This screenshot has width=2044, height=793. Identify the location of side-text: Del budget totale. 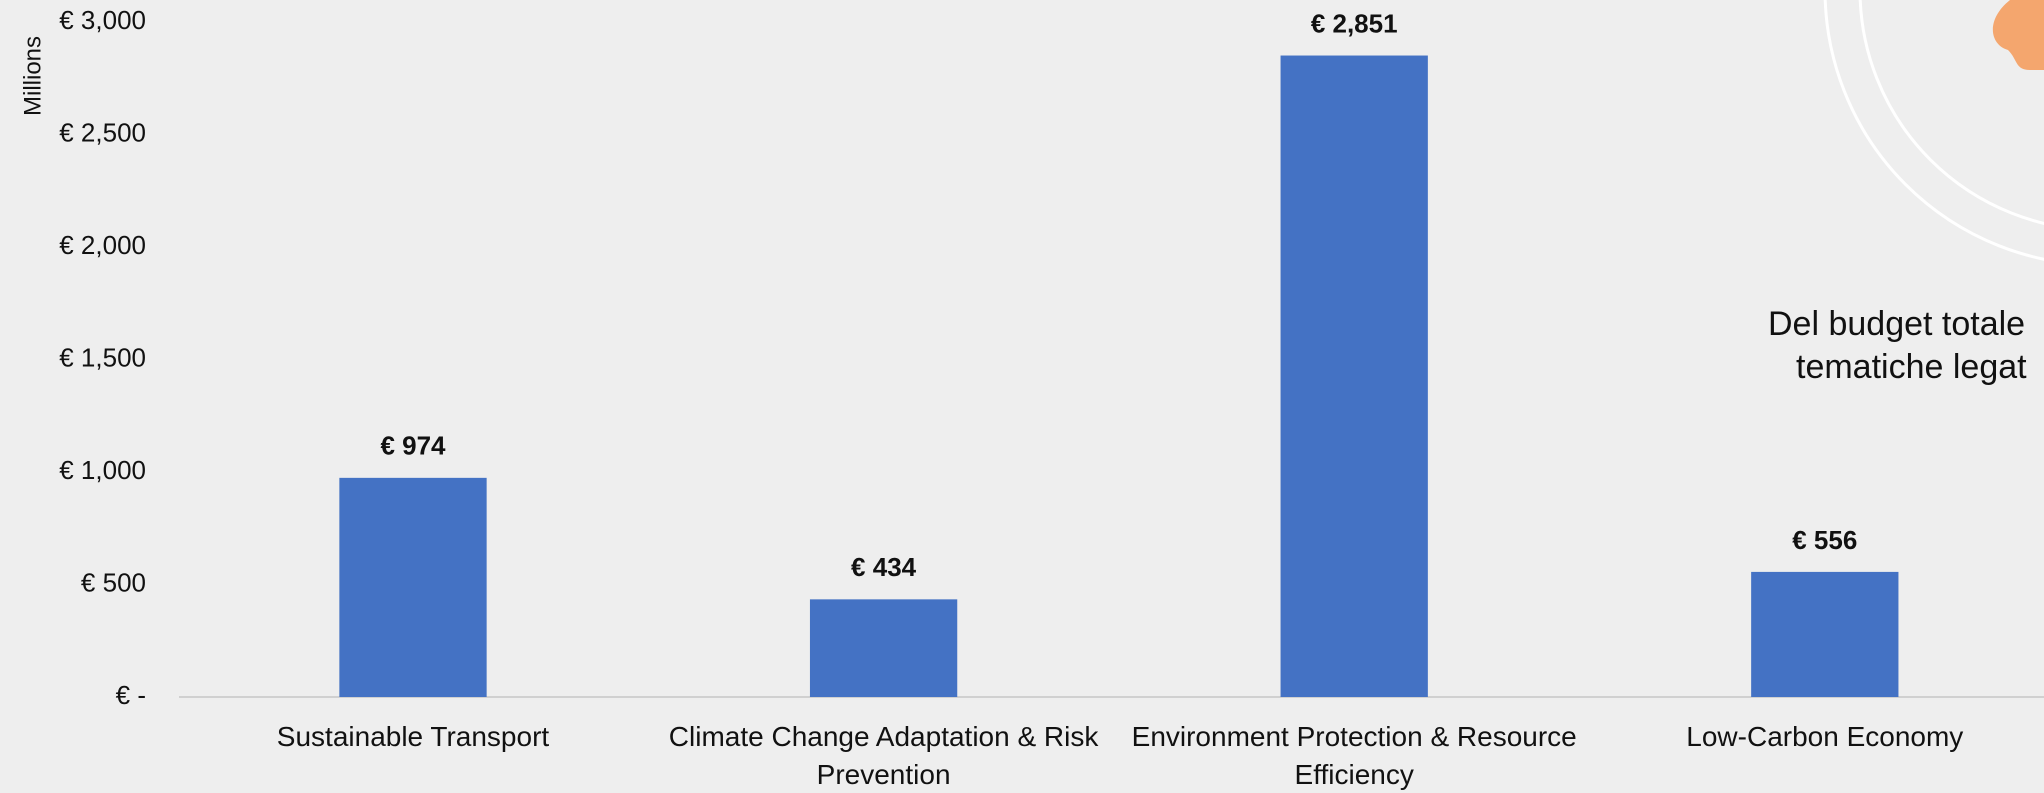
(1896, 324).